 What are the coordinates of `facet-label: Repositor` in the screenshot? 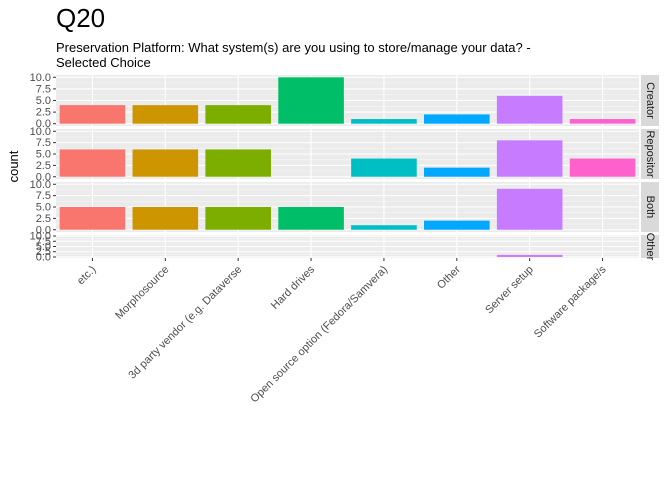 It's located at (650, 153).